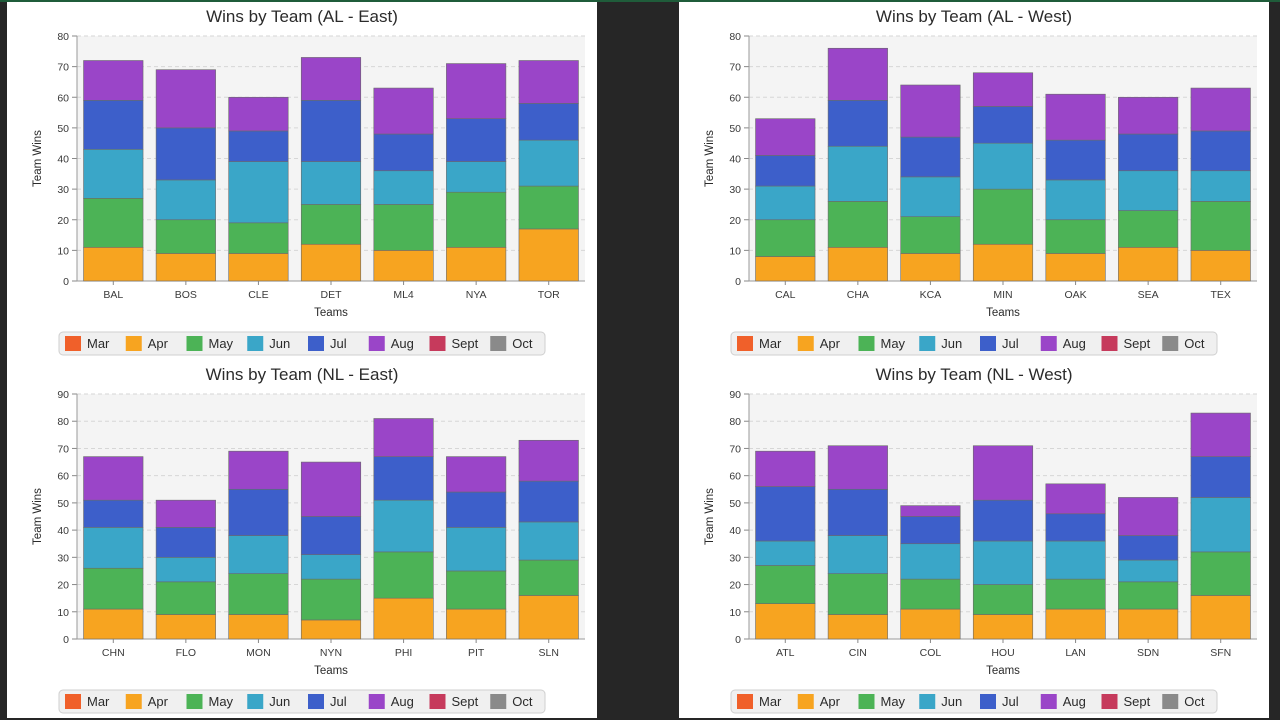 Image resolution: width=1280 pixels, height=720 pixels. Describe the element at coordinates (548, 163) in the screenshot. I see `bar-tor-jun` at that location.